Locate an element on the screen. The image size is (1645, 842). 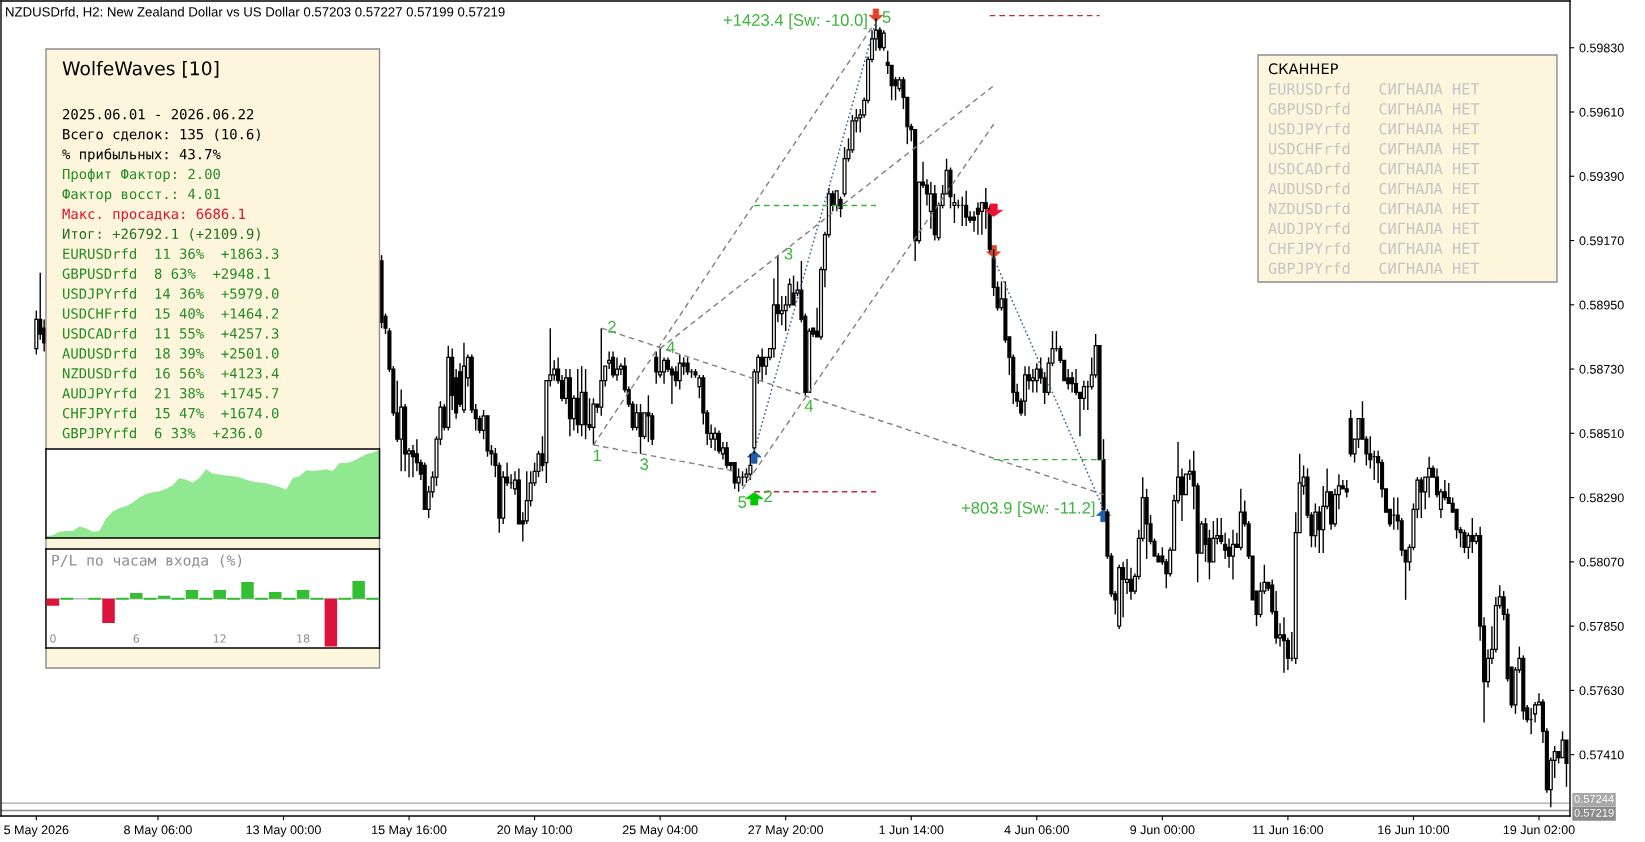
annotation: GBPJPYrfd 6 33% +236.0 is located at coordinates (162, 433).